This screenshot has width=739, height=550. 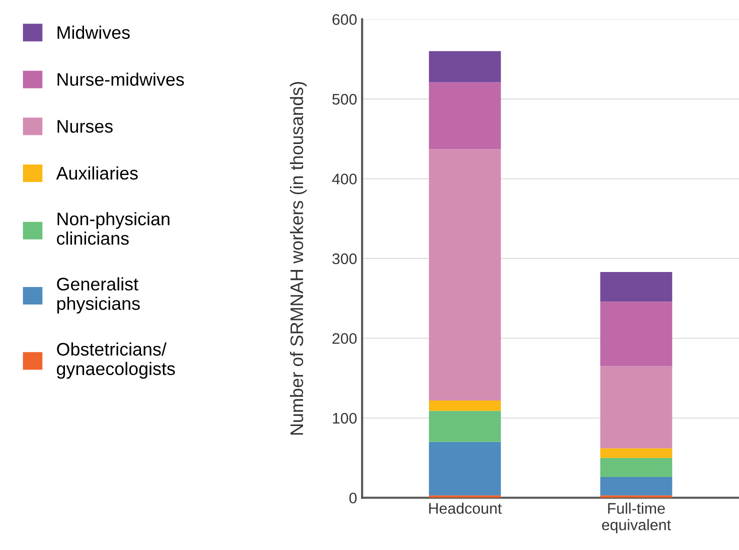 I want to click on legend-label: Generalist physicians, so click(x=98, y=295).